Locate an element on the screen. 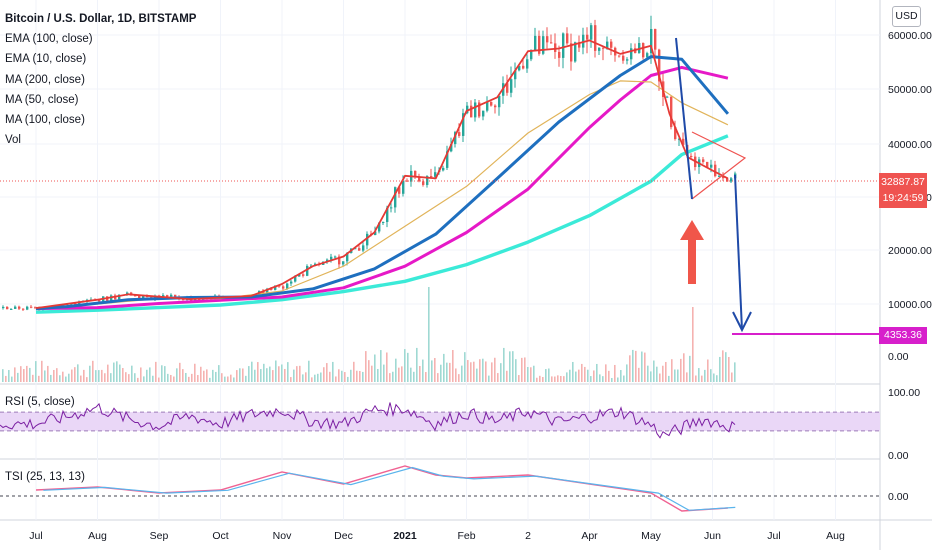  legend-ema100: EMA (100, close) is located at coordinates (49, 39).